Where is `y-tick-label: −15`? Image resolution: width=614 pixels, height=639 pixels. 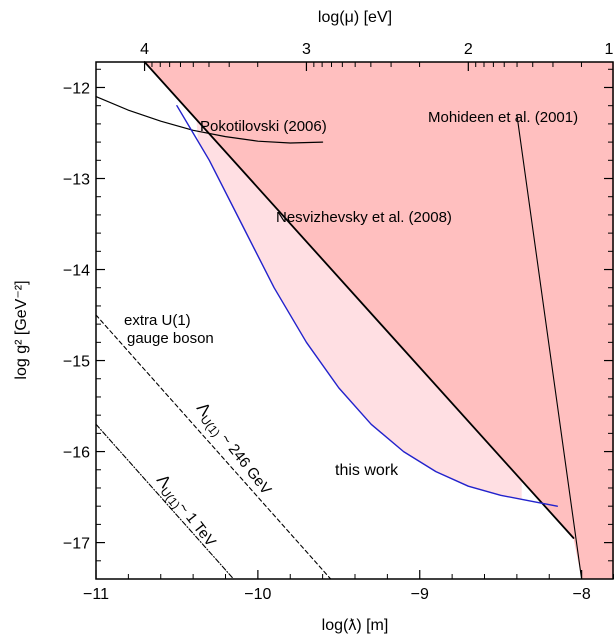
y-tick-label: −15 is located at coordinates (76, 362).